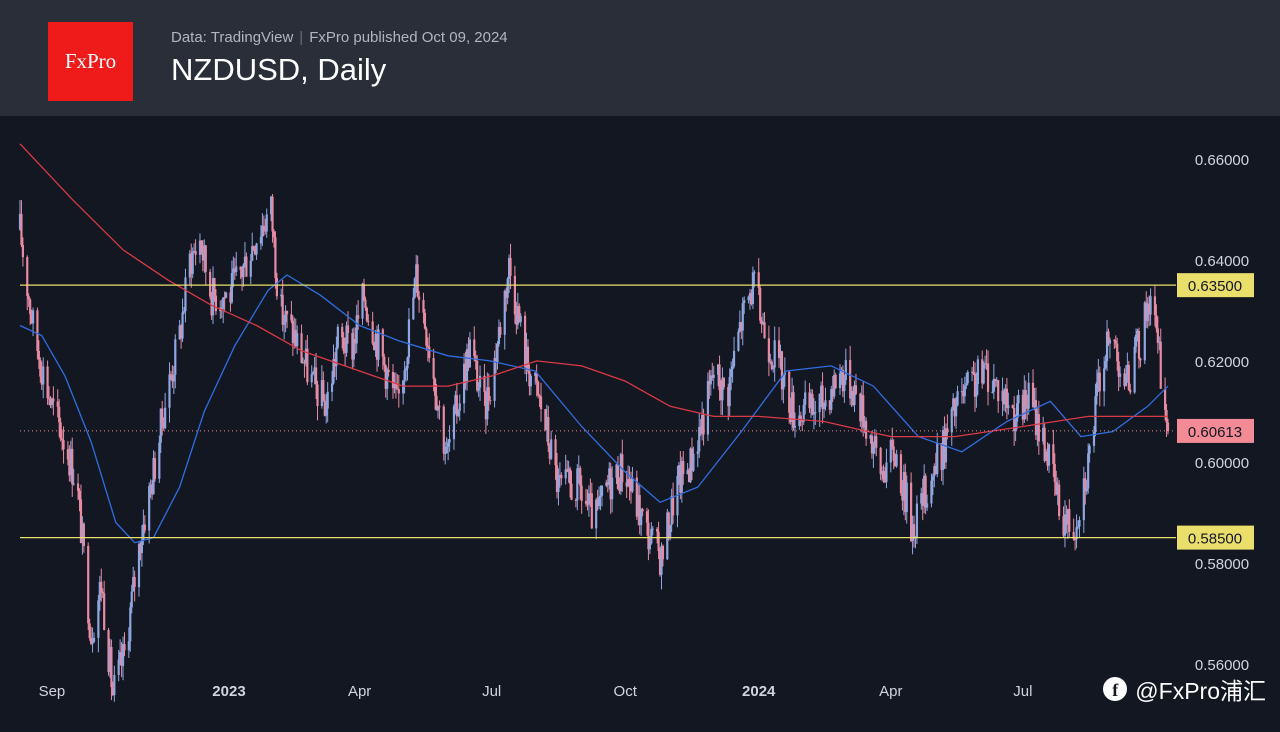  What do you see at coordinates (1200, 691) in the screenshot?
I see `watermark-text: @FxPro浦汇` at bounding box center [1200, 691].